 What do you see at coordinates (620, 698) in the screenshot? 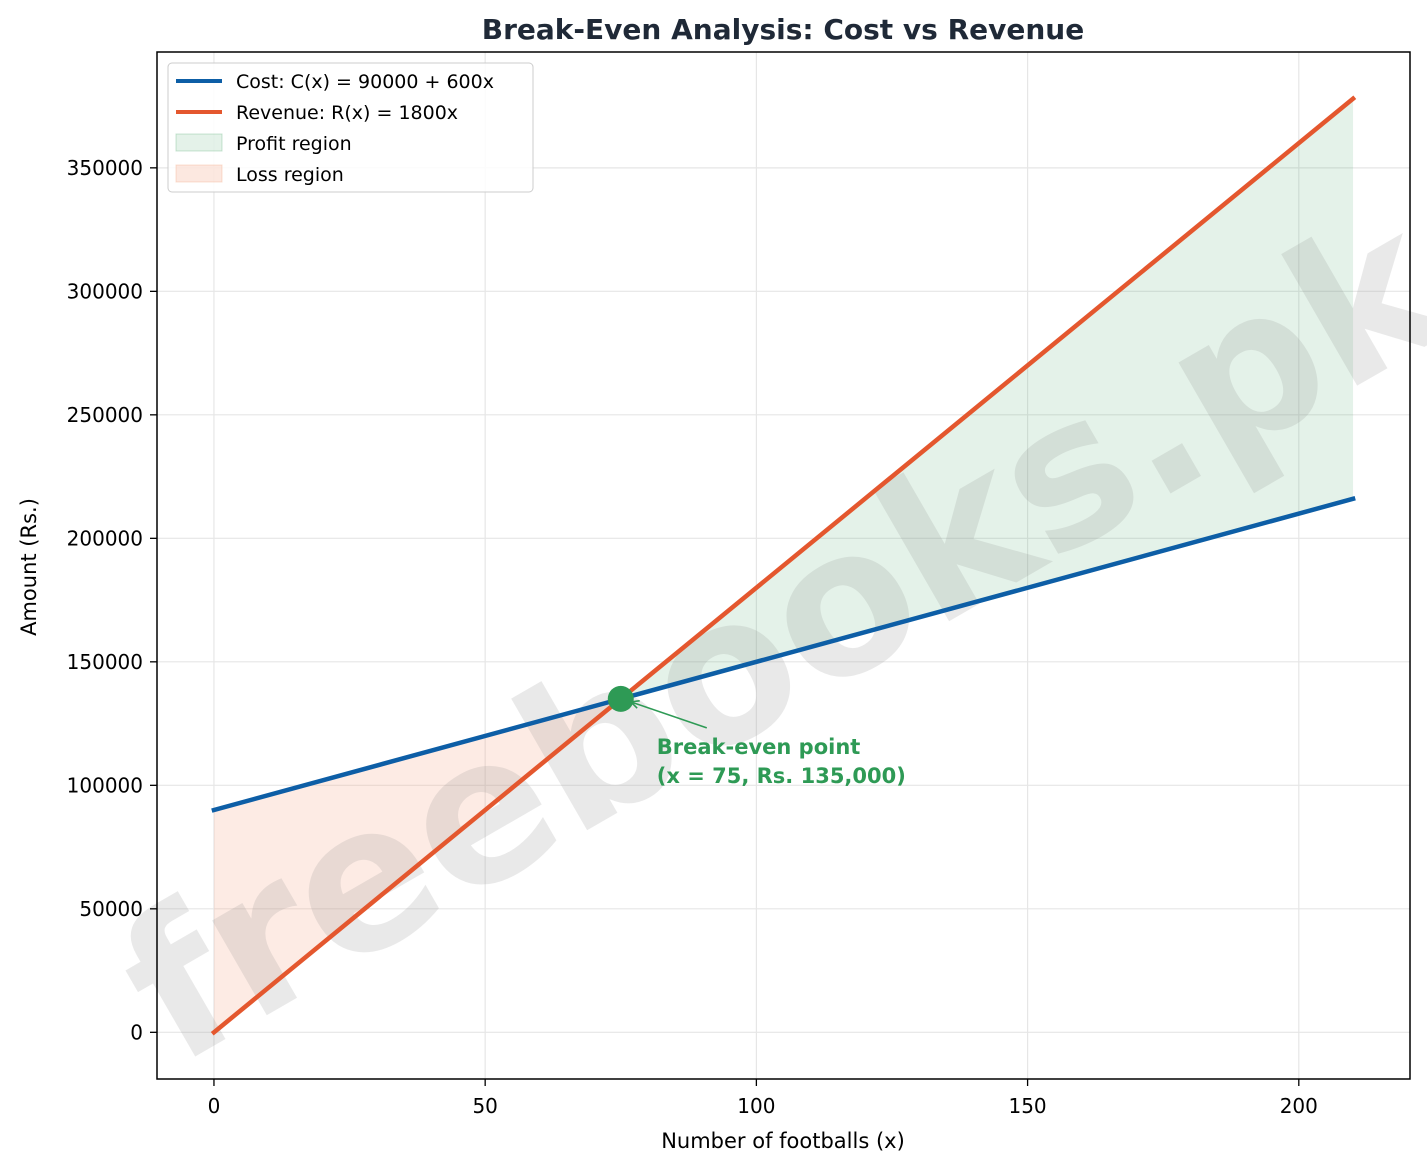
I see `break-even-marker` at bounding box center [620, 698].